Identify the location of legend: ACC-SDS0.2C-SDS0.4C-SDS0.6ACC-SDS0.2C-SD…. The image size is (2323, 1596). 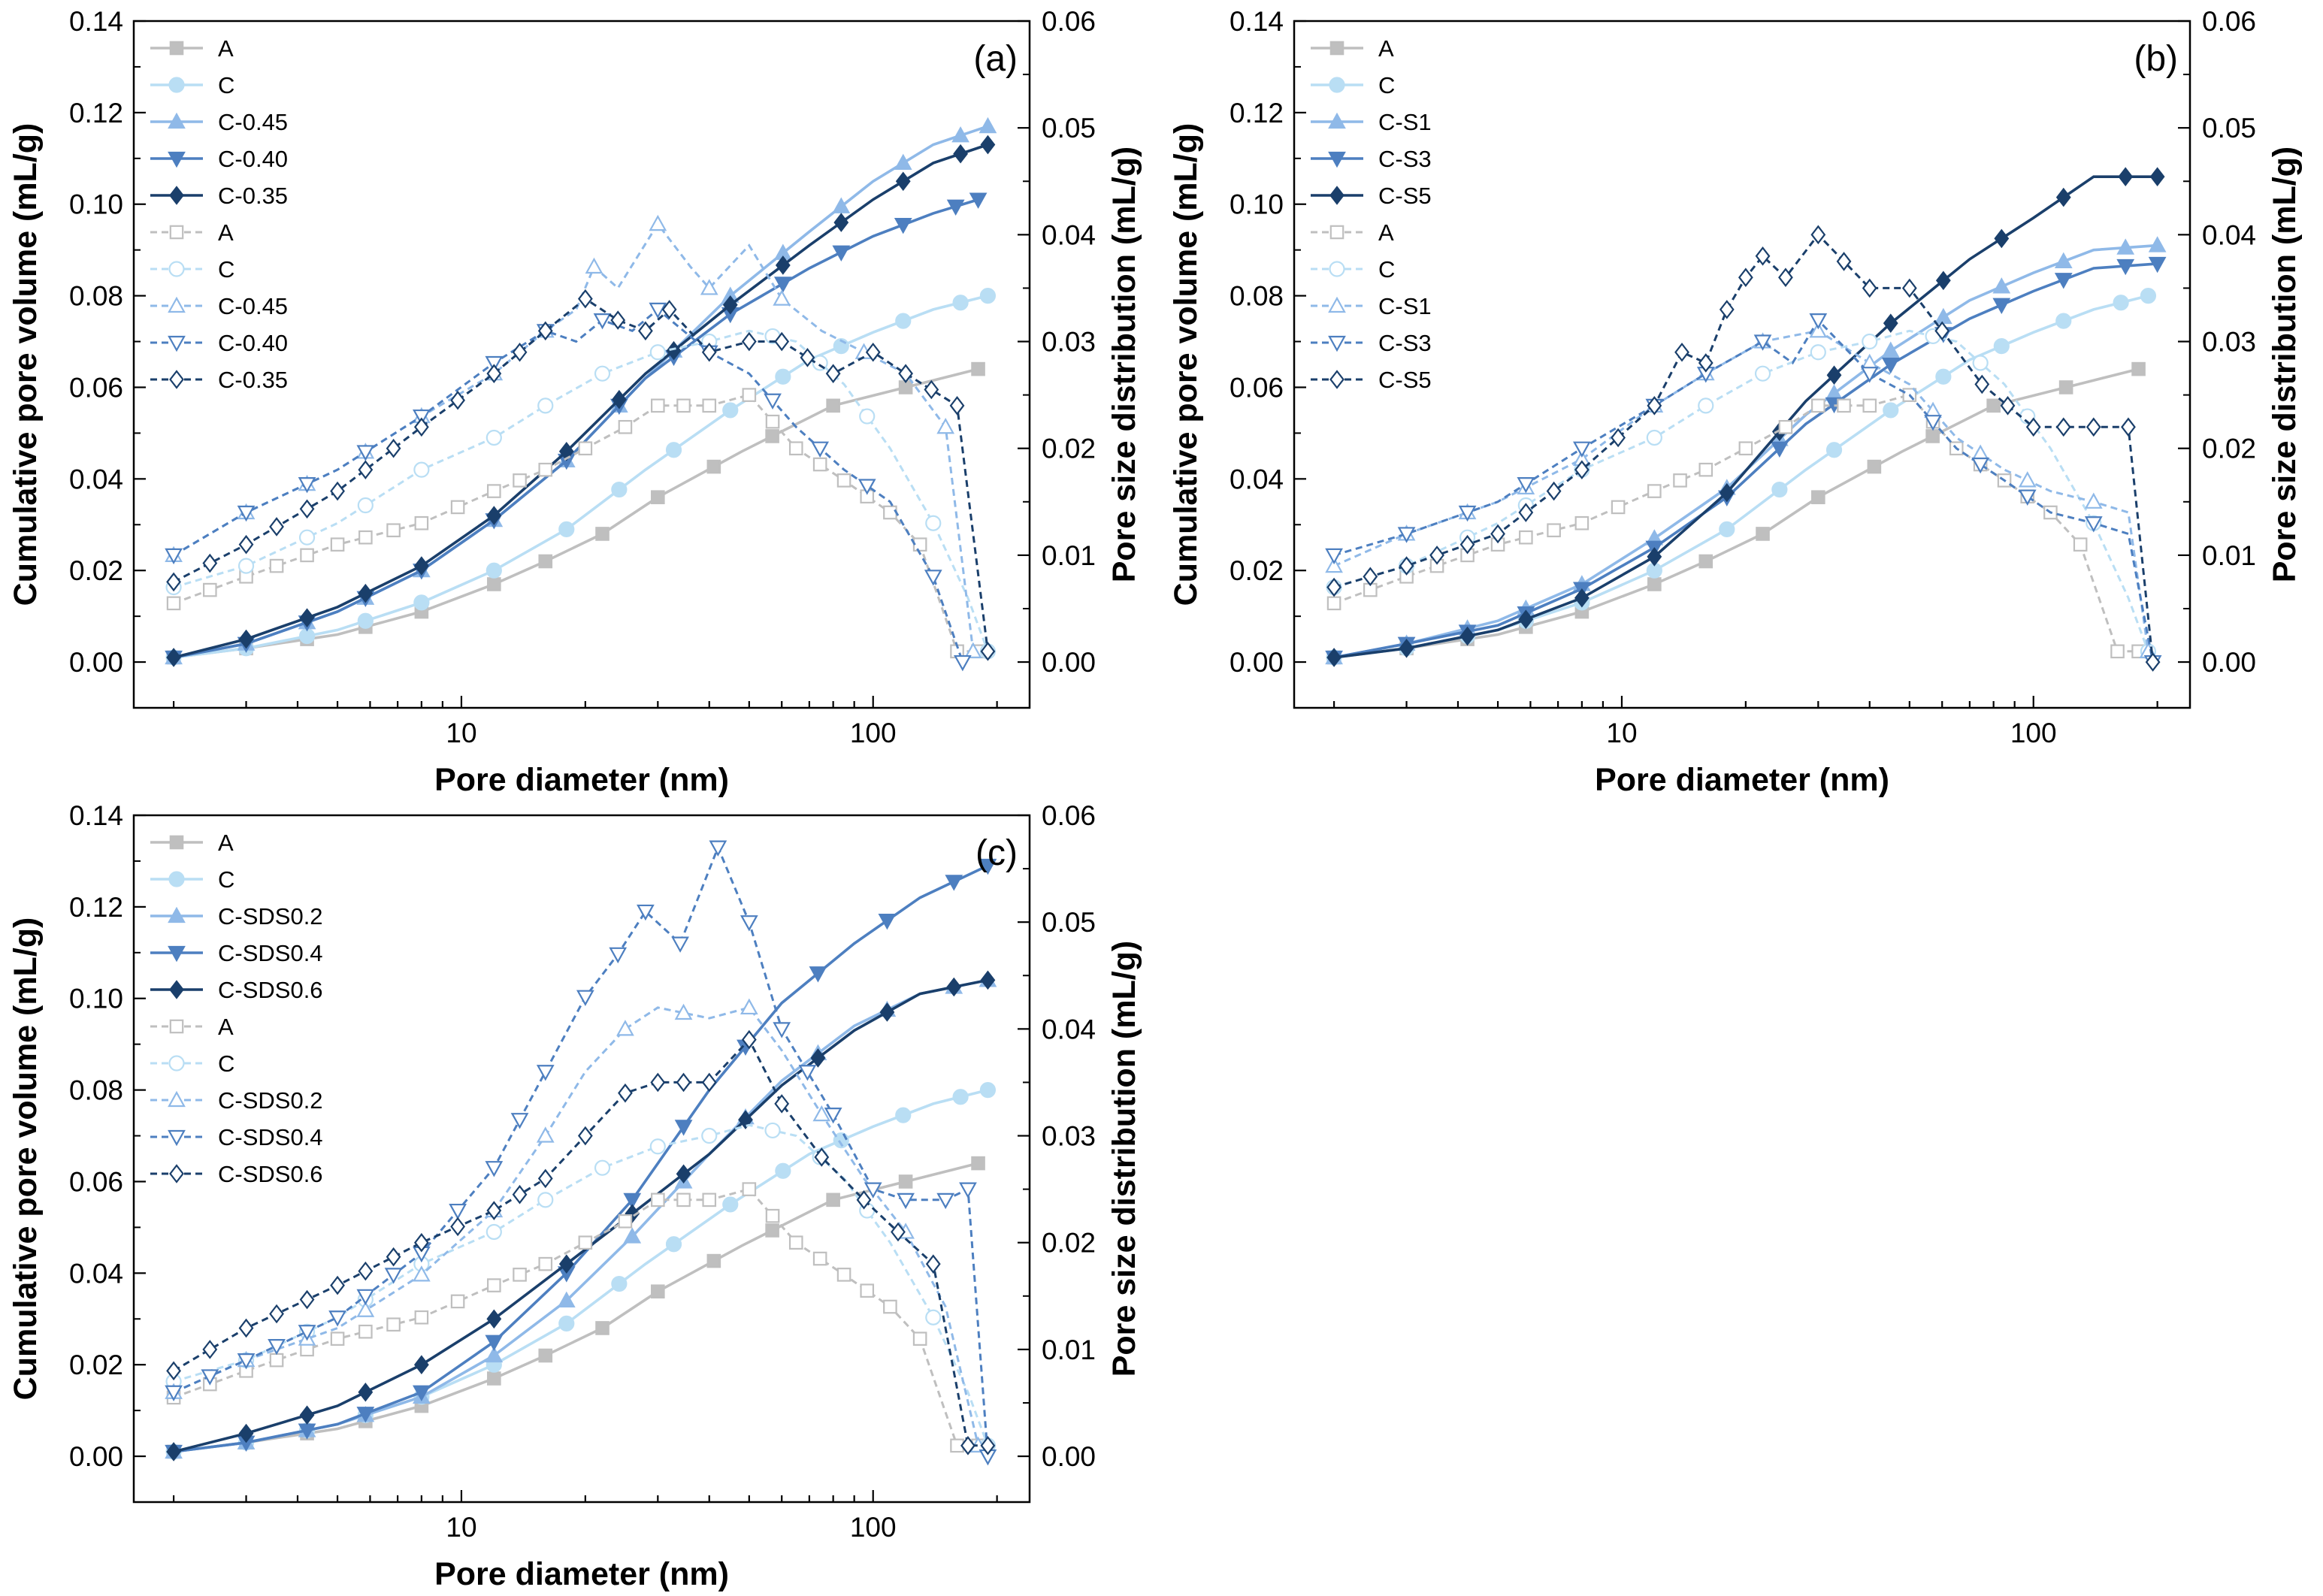
(236, 1008).